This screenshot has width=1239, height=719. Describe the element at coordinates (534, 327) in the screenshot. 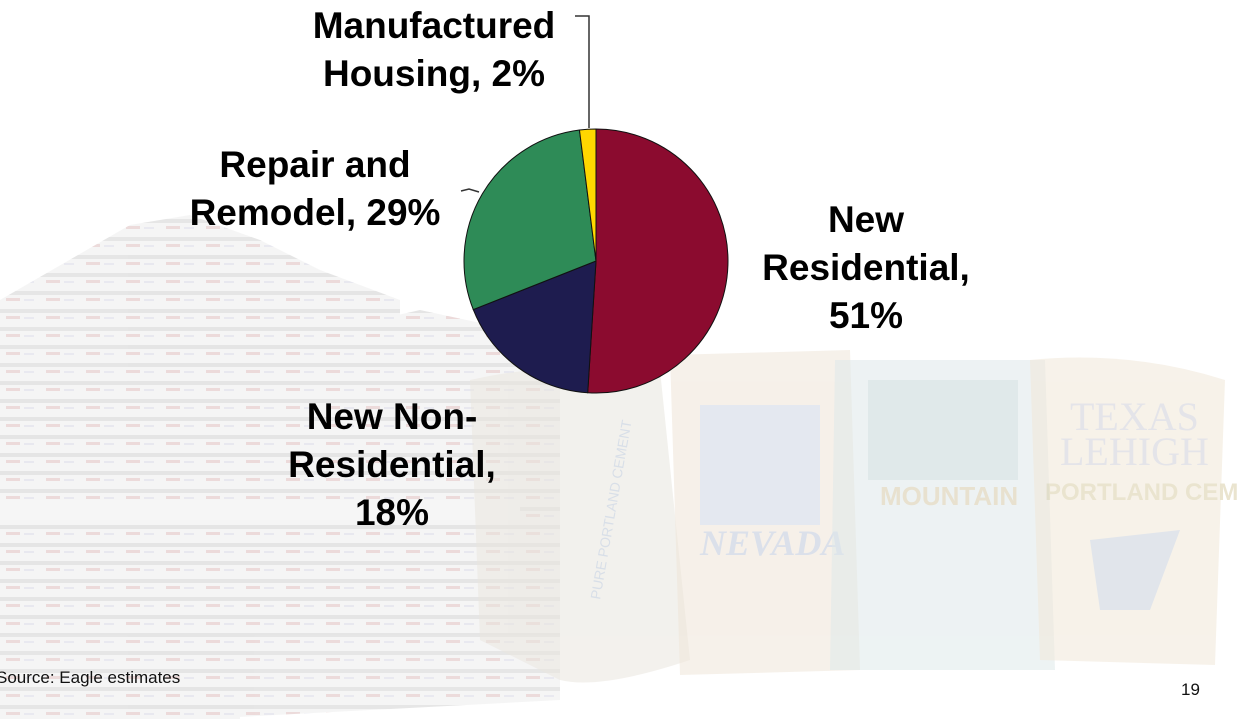

I see `pie-slice-new-non-residential` at that location.